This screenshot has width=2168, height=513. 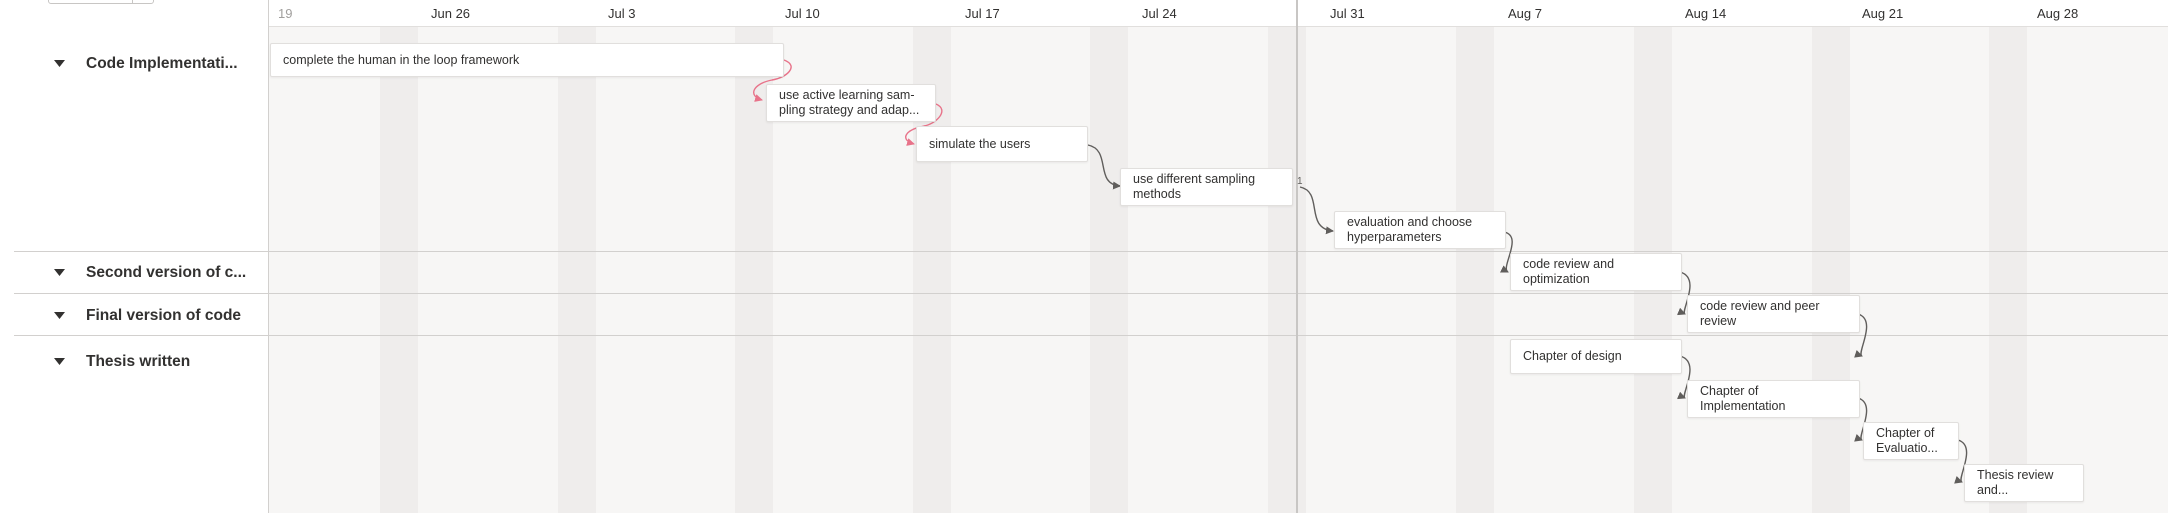 I want to click on group-label: Thesis written, so click(x=138, y=361).